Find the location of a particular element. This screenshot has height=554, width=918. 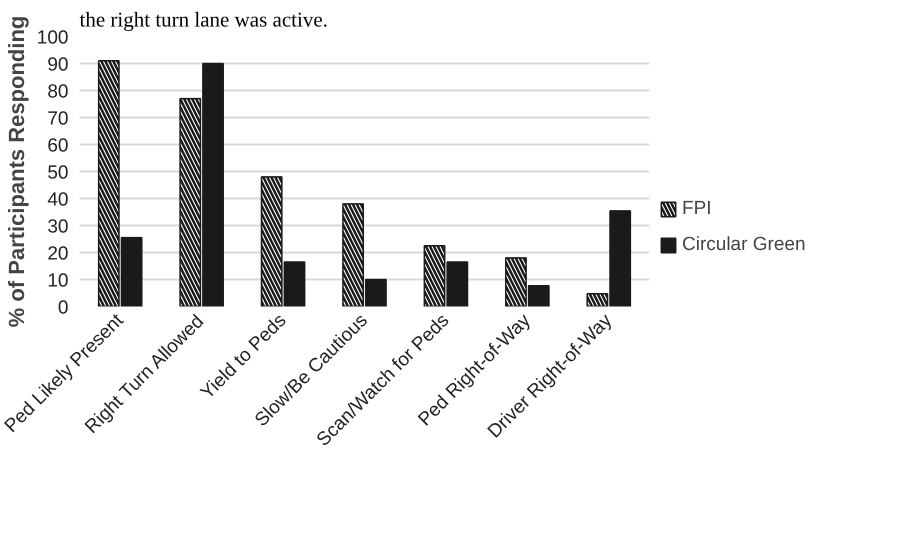

legend-label: Circular Green is located at coordinates (744, 245).